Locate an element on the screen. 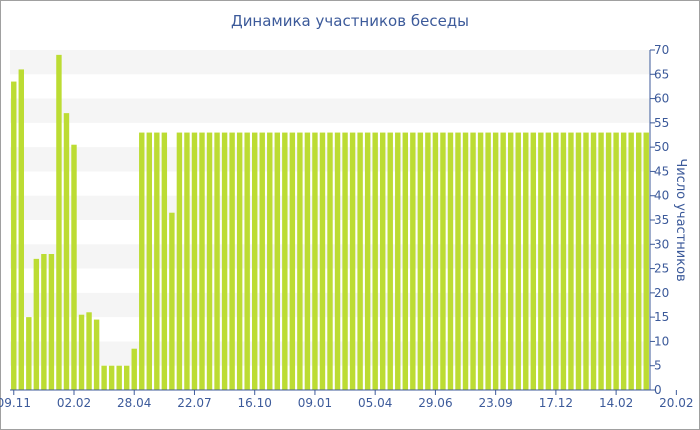  x-tick-label: 09.01 is located at coordinates (315, 403).